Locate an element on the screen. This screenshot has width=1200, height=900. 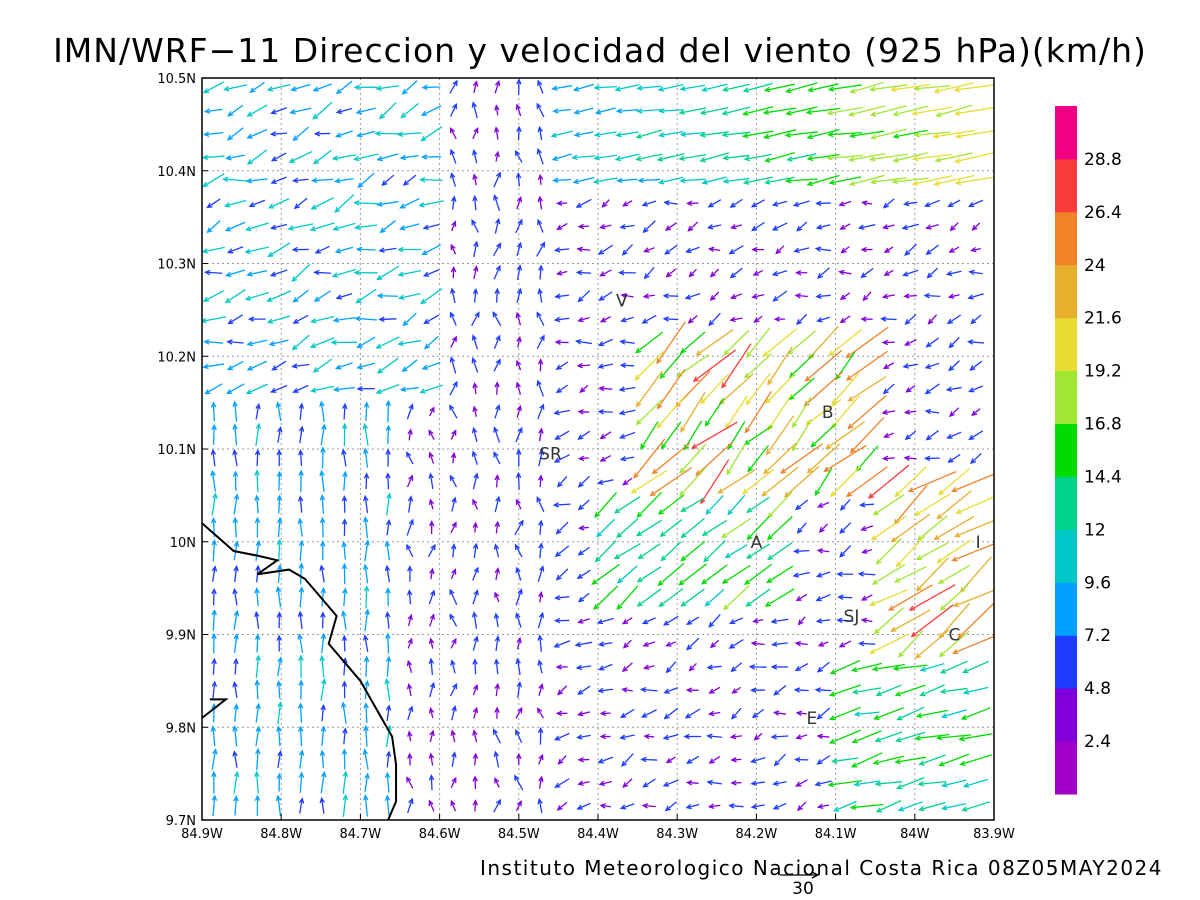
x-tick-label: 84.9W is located at coordinates (202, 834).